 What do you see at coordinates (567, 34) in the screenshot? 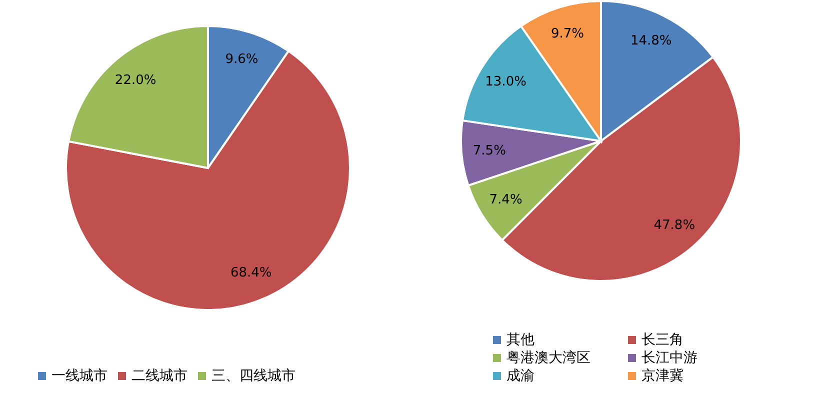
I see `data-label: 9.7%` at bounding box center [567, 34].